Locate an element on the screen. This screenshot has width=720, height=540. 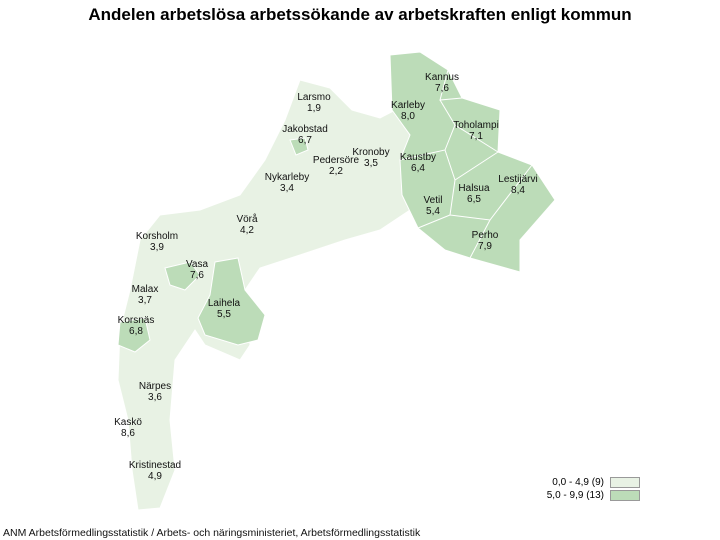
legend-swatch-low is located at coordinates (625, 482).